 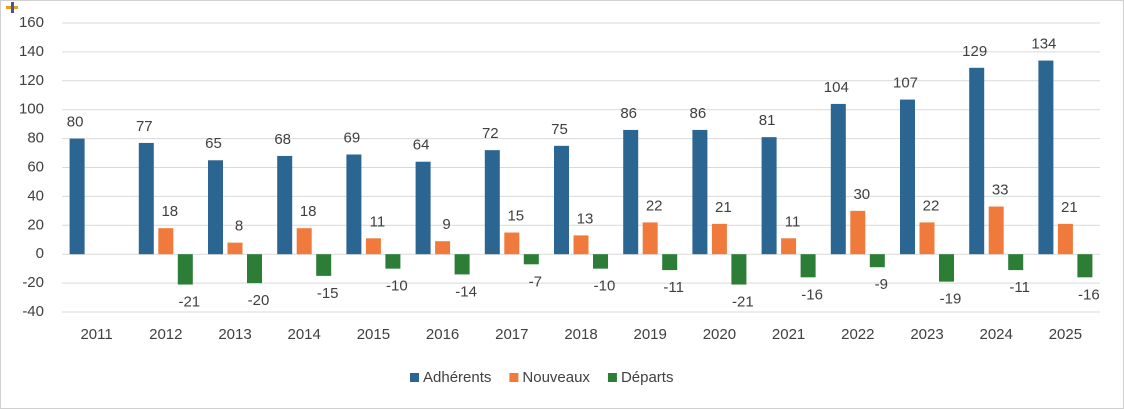 I want to click on data-label: 15, so click(x=515, y=215).